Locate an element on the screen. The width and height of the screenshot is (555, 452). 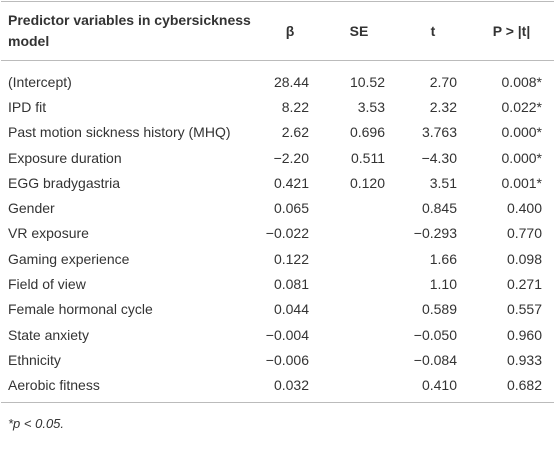
table-row: Ethnicity −0.006 −0.084 0.933 is located at coordinates (277, 359).